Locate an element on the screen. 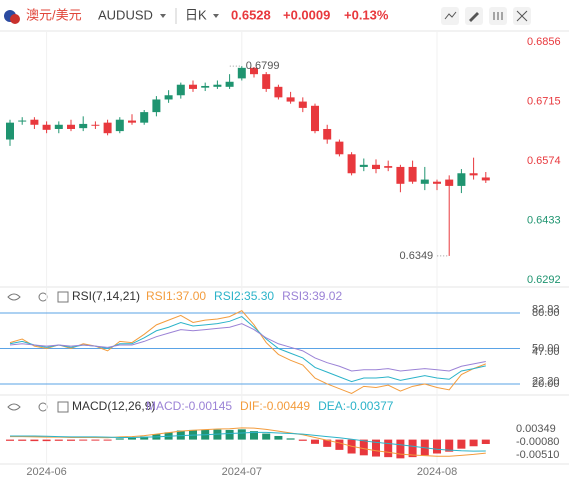 This screenshot has height=481, width=569. indicator-button is located at coordinates (450, 16).